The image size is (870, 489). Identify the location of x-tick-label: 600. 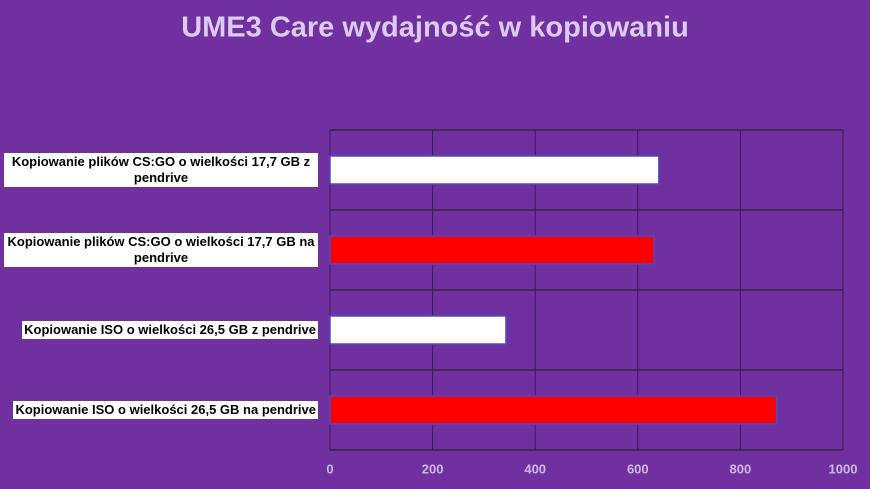
(638, 468).